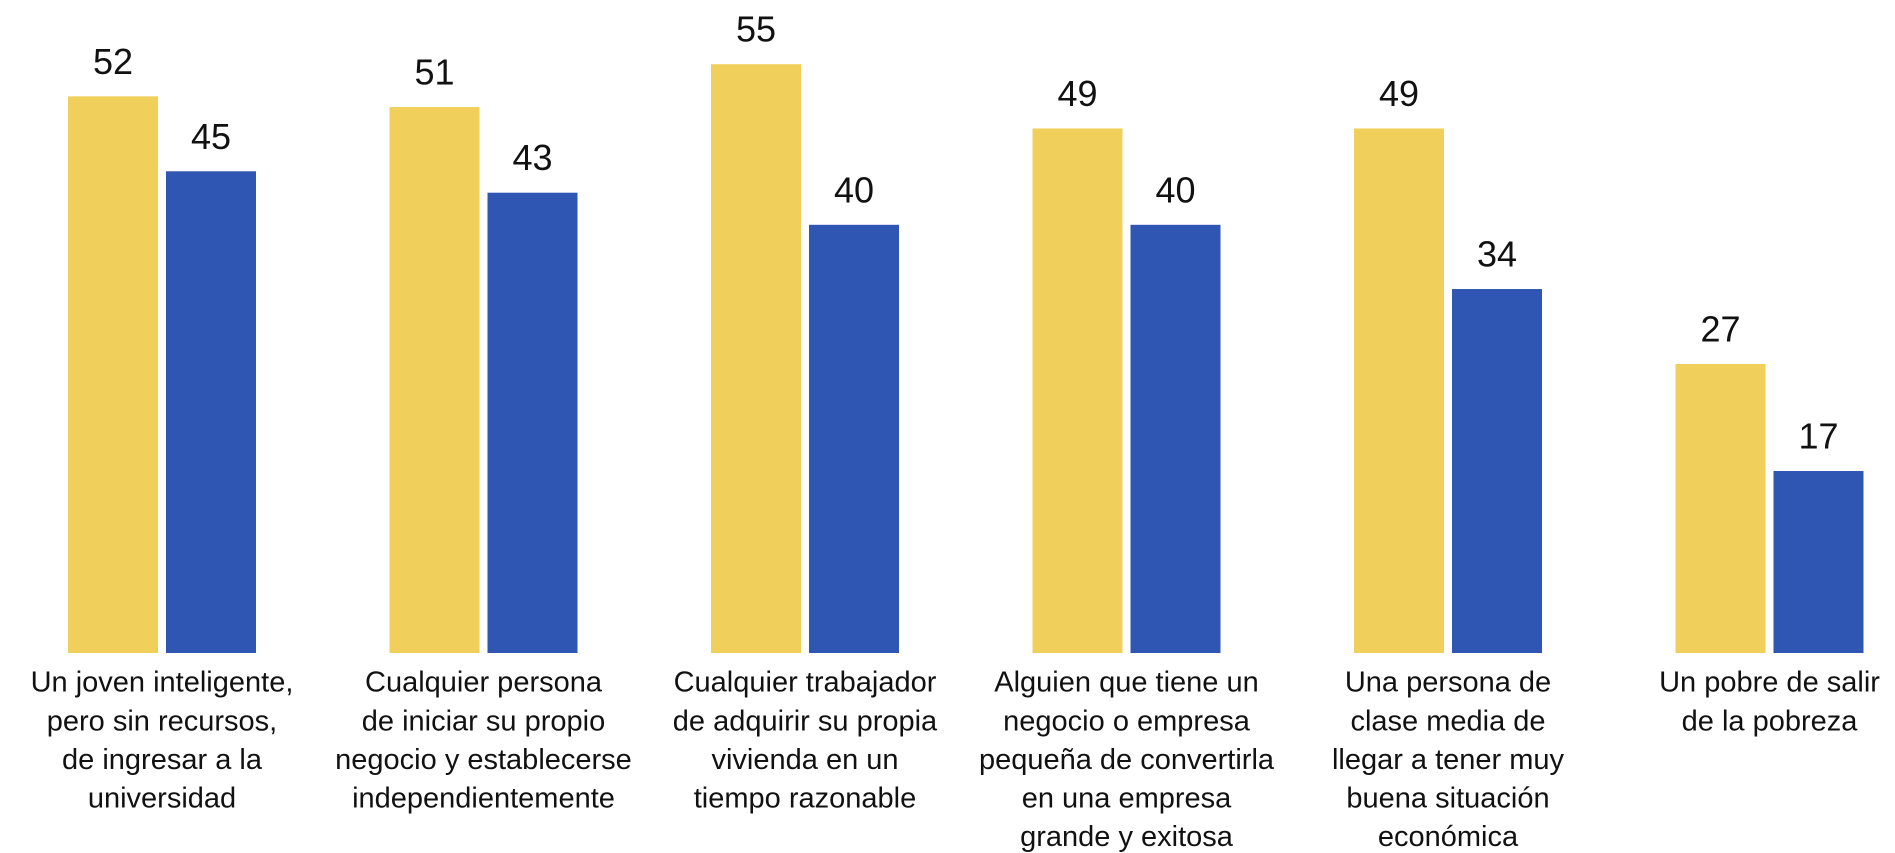  I want to click on x-tick-label: económica, so click(1448, 837).